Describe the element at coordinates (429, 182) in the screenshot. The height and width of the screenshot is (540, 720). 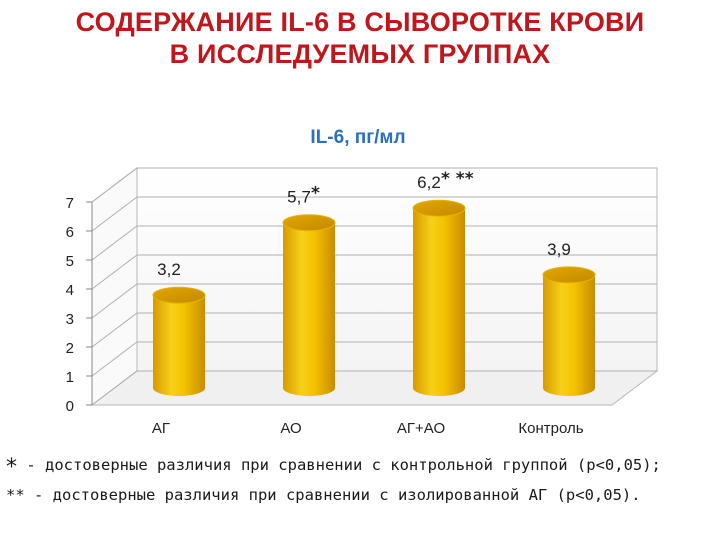
I see `data-label: 6,2` at that location.